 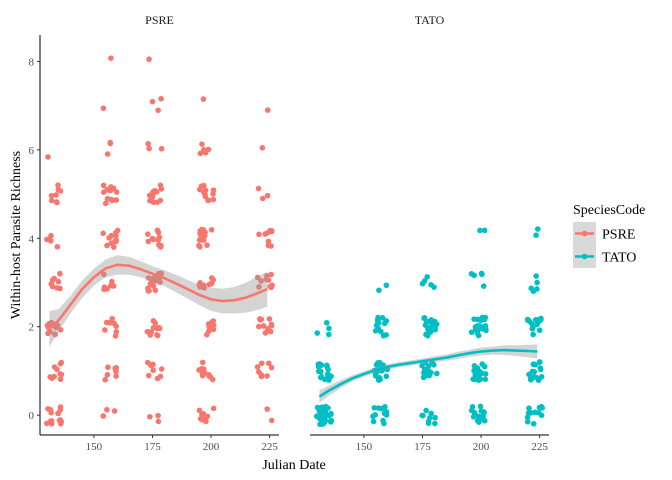 What do you see at coordinates (609, 210) in the screenshot?
I see `legend-title: SpeciesCode` at bounding box center [609, 210].